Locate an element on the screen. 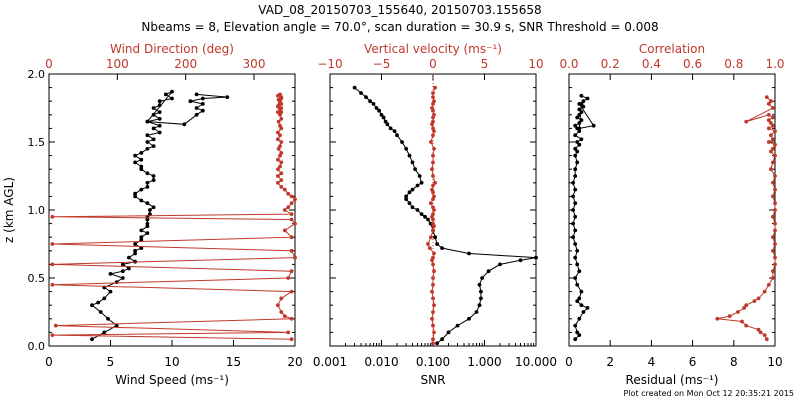 This screenshot has height=400, width=800. x2-tick-label: 0 is located at coordinates (433, 64).